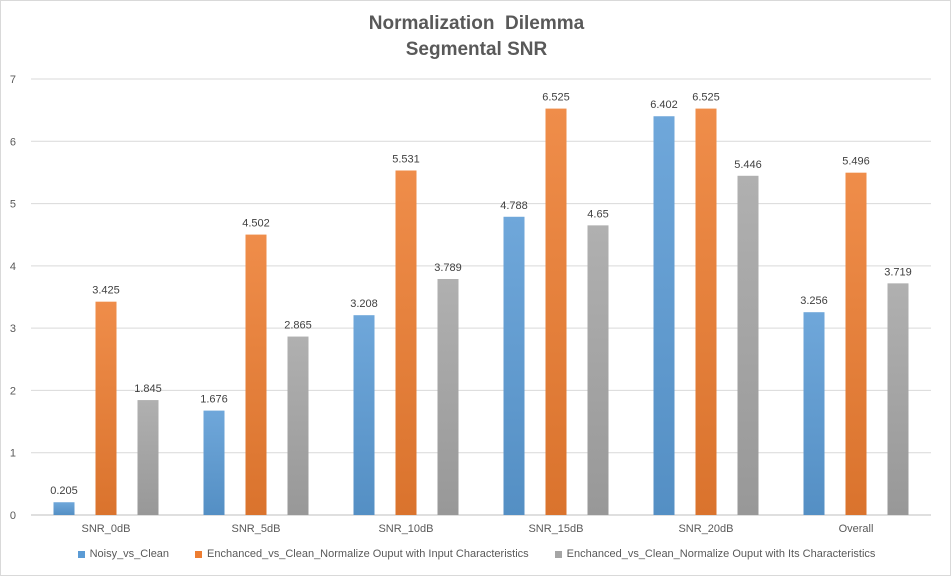 The image size is (951, 577). I want to click on y-tick-label: 7, so click(13, 80).